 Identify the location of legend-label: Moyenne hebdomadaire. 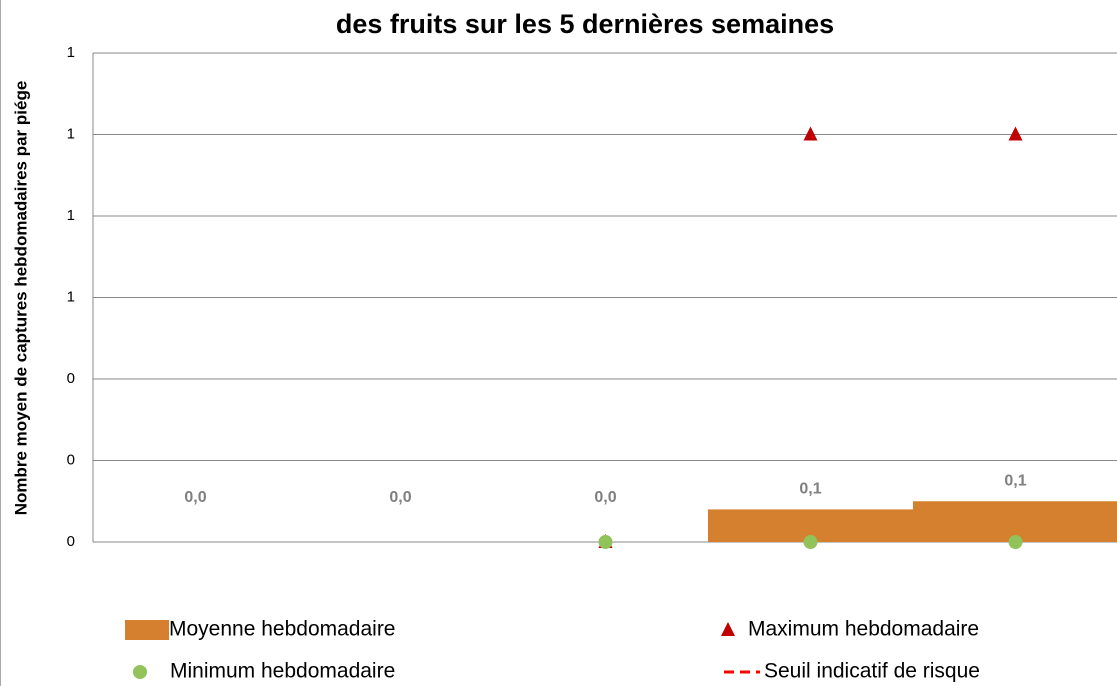
(282, 629).